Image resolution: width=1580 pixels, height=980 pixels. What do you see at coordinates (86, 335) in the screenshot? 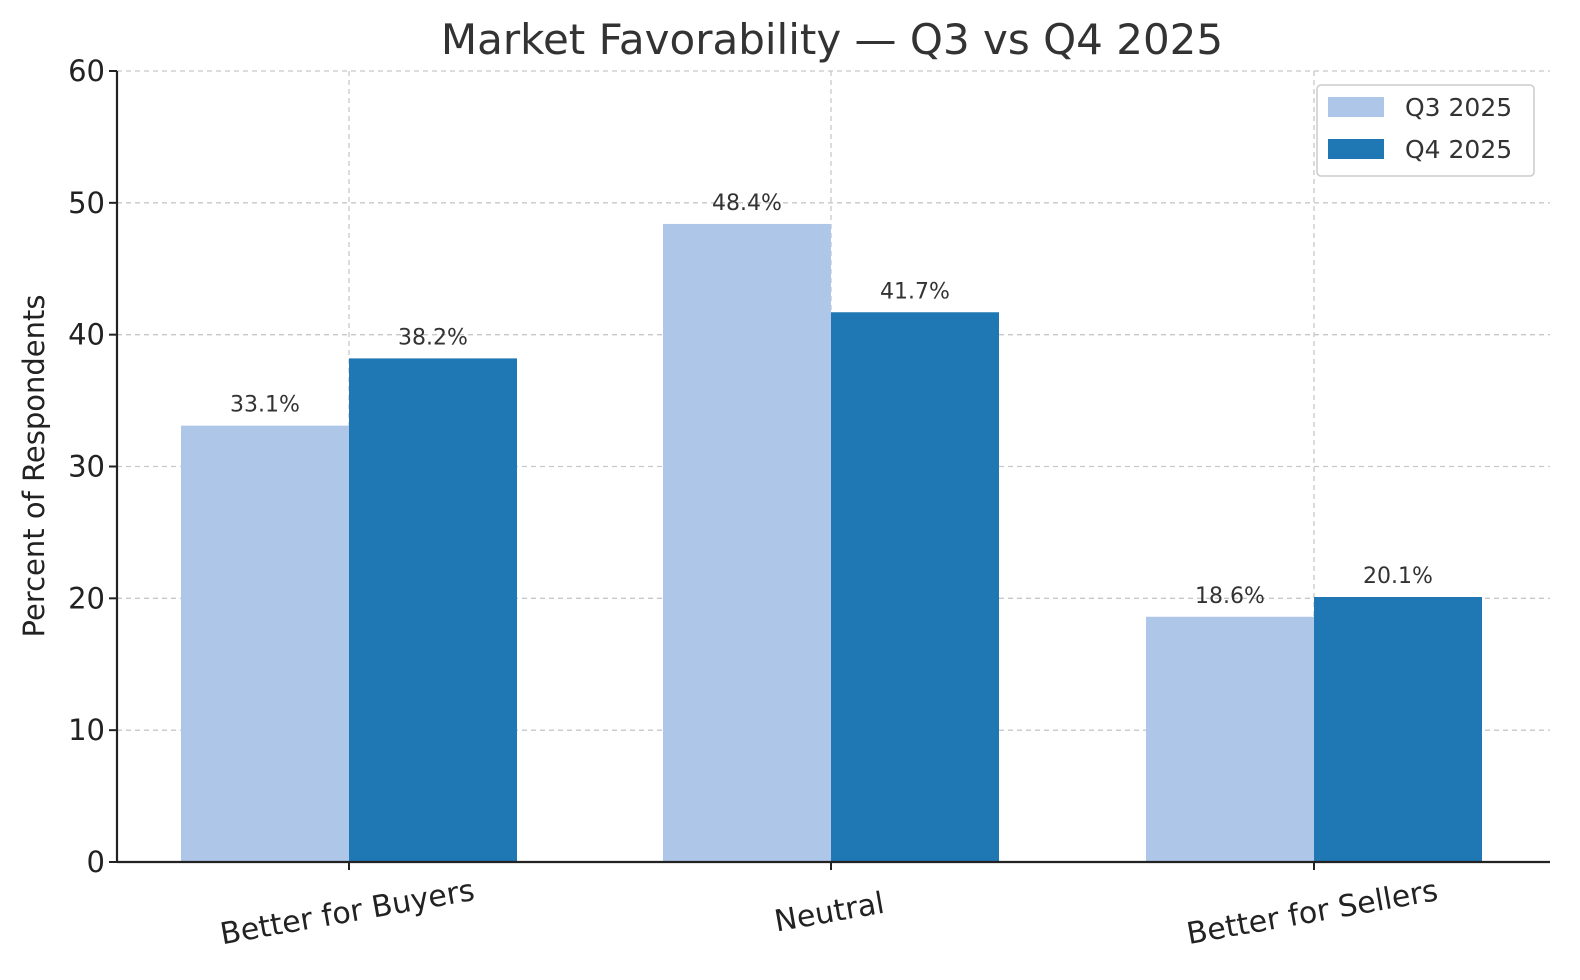
I see `y-tick-label: 40` at bounding box center [86, 335].